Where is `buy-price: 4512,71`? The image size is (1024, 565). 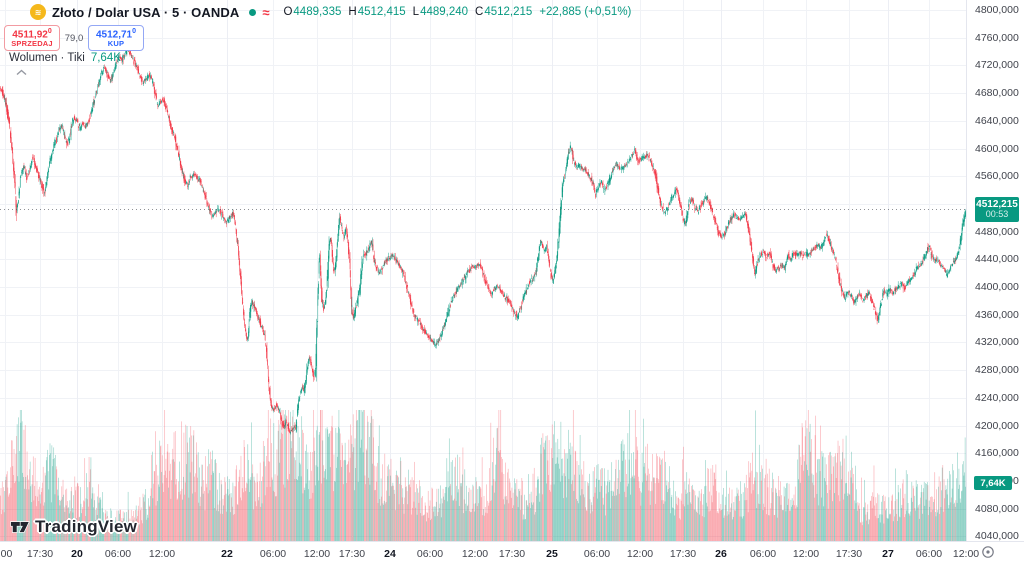 buy-price: 4512,71 is located at coordinates (114, 34).